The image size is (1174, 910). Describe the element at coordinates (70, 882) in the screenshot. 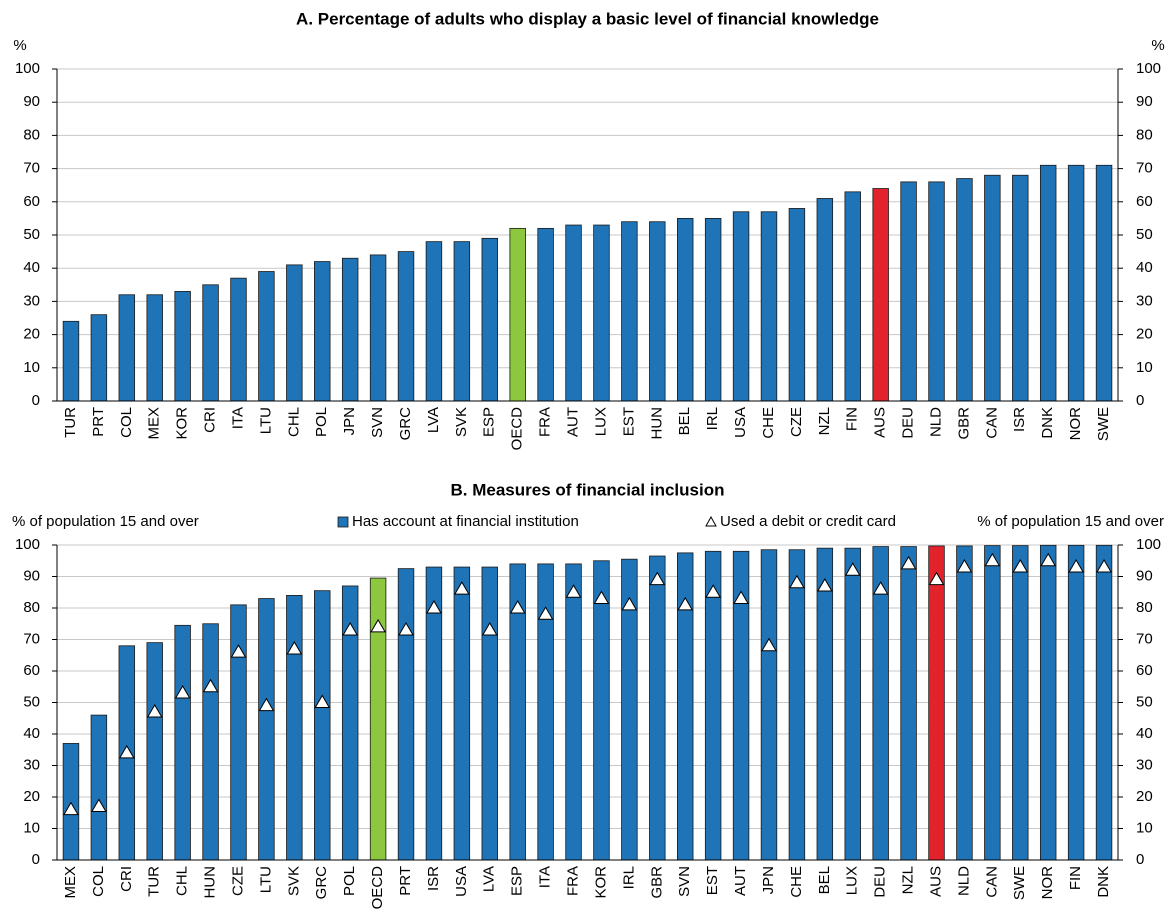

I see `x-tick-label: MEX` at that location.